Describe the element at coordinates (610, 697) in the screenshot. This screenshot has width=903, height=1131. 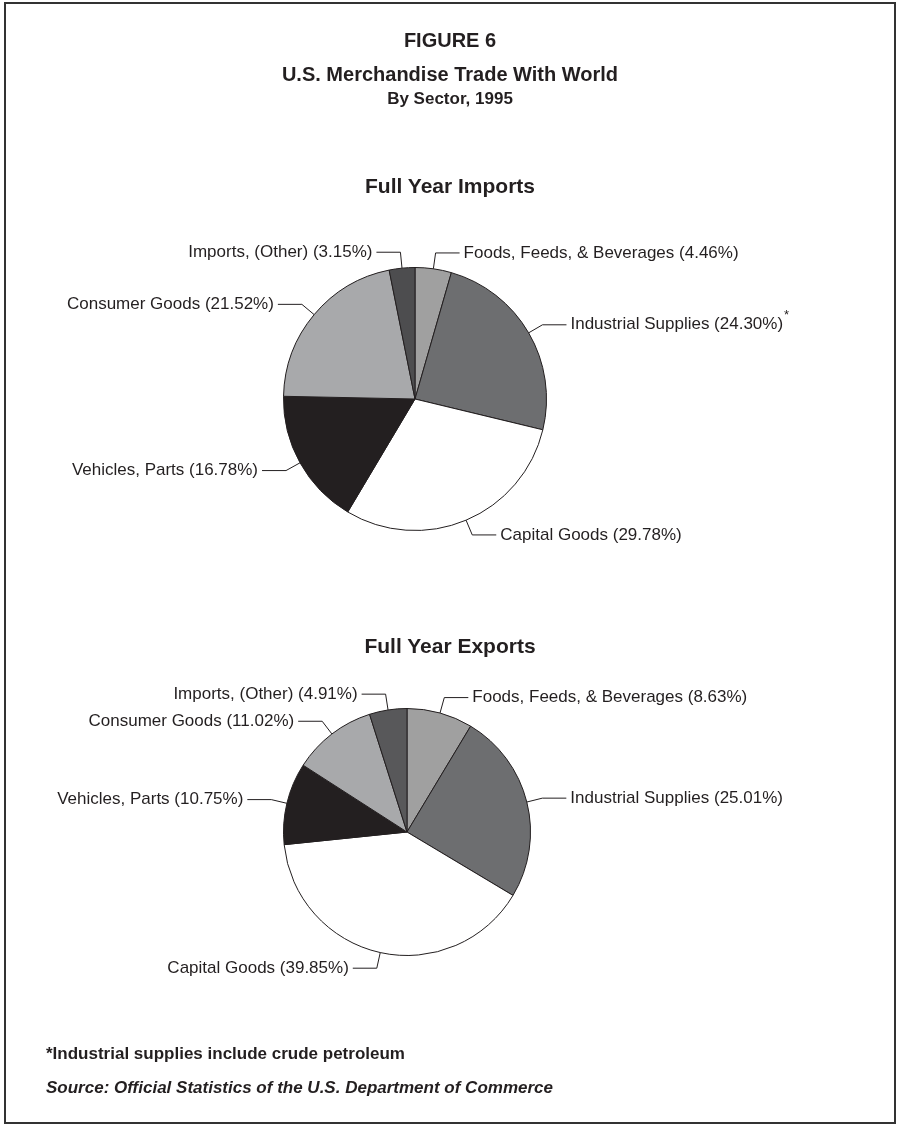
I see `slice-label: Foods, Feeds, & Beverages (8.63%)` at that location.